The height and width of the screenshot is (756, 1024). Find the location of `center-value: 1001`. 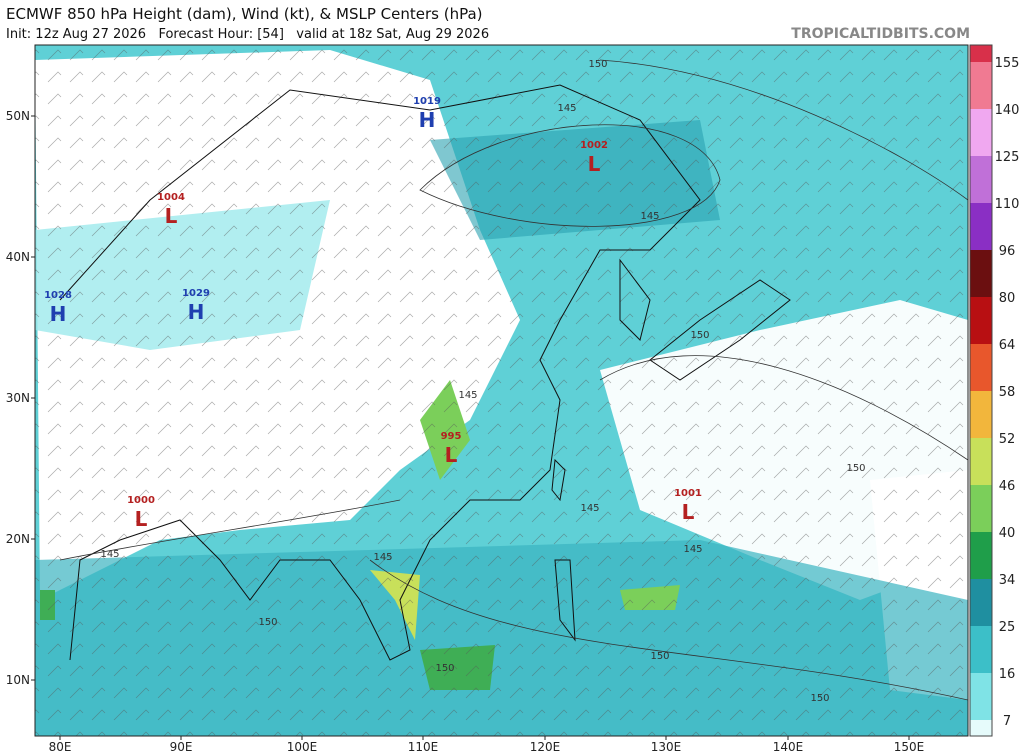

center-value: 1001 is located at coordinates (688, 493).